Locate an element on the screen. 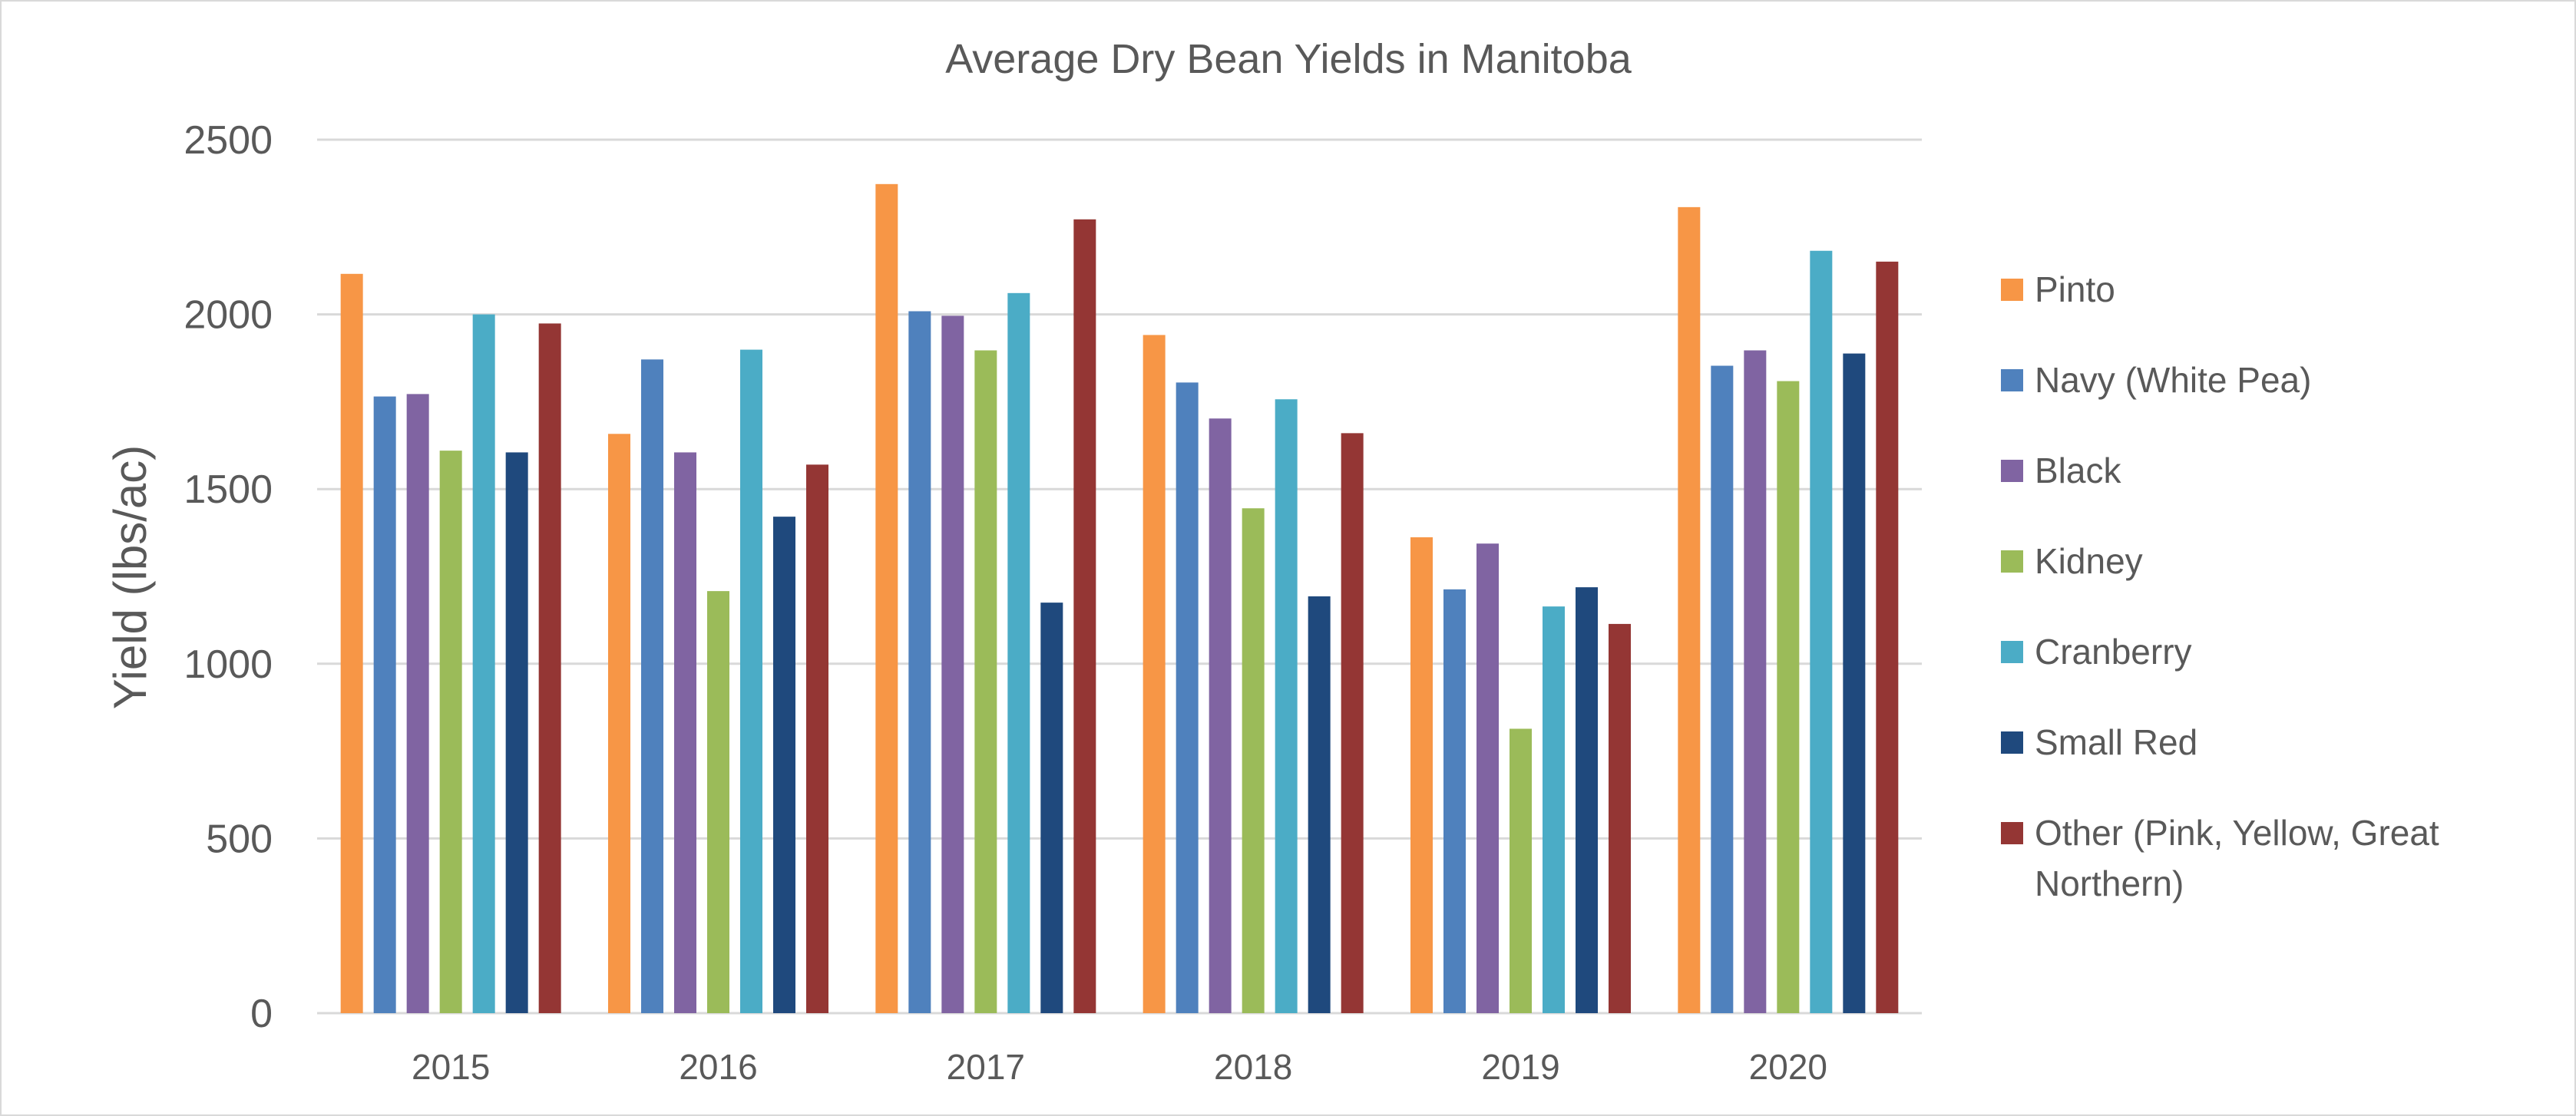 The image size is (2576, 1116). legend-item: Pinto is located at coordinates (2058, 289).